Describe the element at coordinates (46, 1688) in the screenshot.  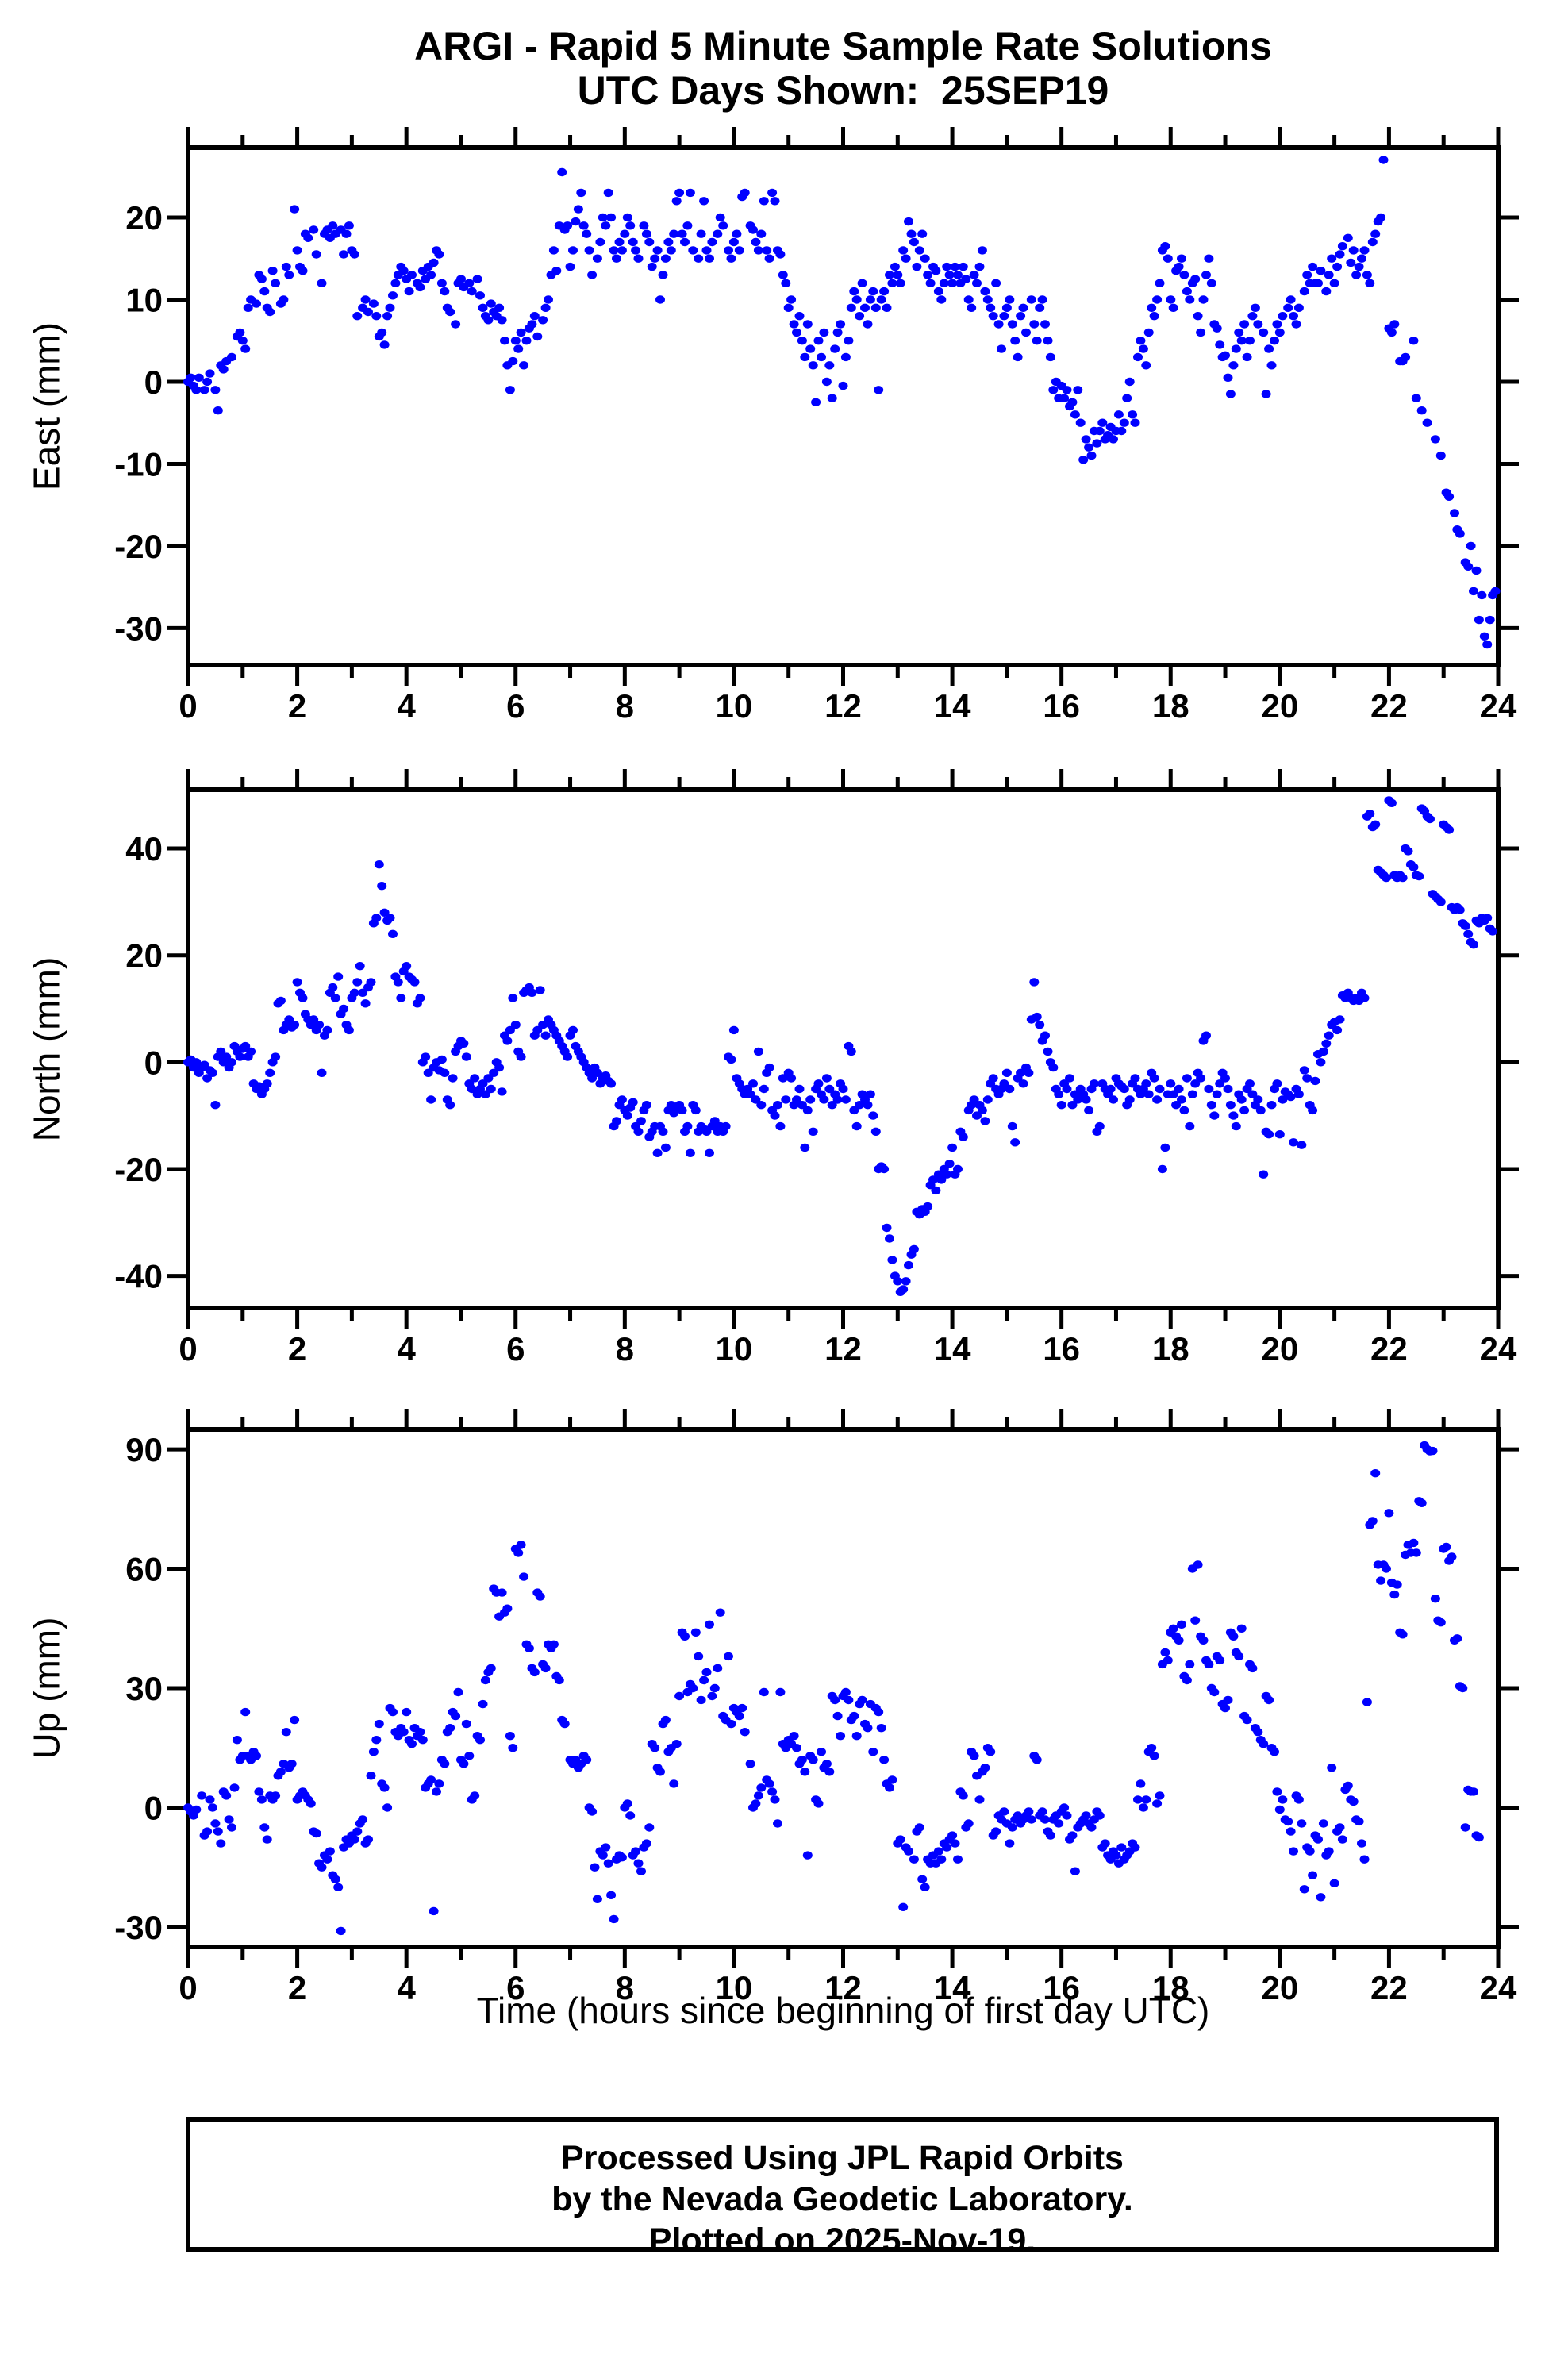
I see `y-axis-label-up: Up (mm)` at that location.